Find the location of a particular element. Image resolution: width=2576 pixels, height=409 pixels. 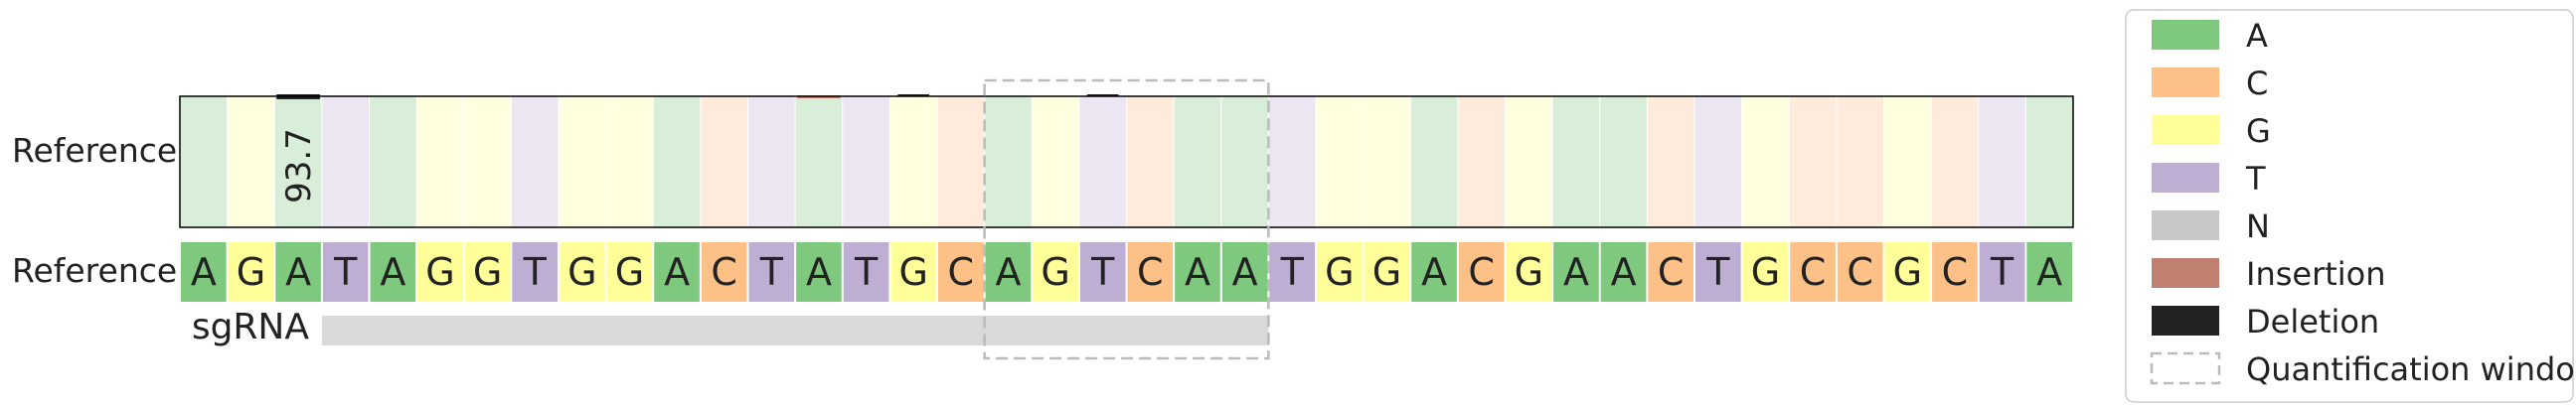

legend-label: Quantification window is located at coordinates (2411, 369).